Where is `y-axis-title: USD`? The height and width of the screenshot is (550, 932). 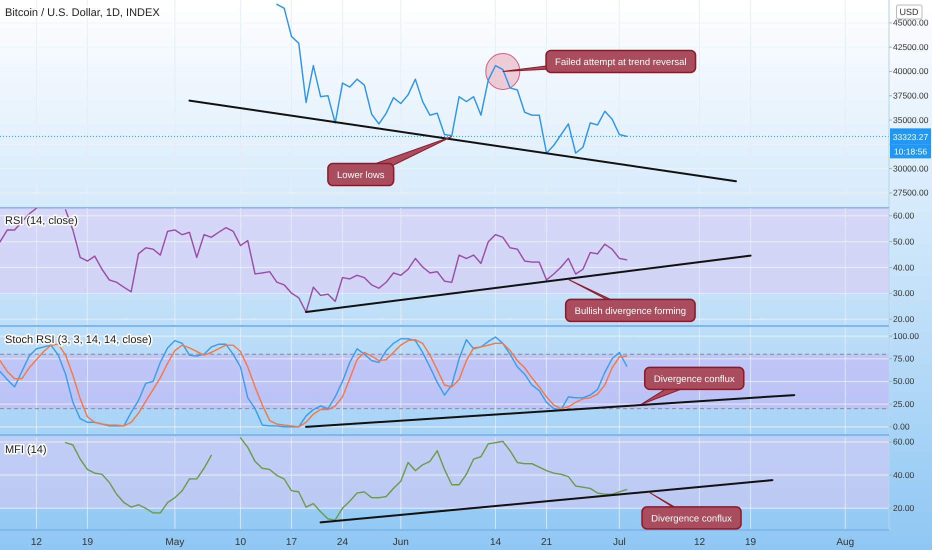 y-axis-title: USD is located at coordinates (909, 12).